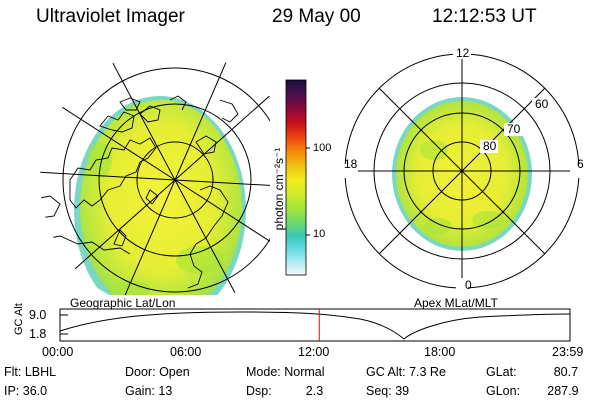 The image size is (600, 400). I want to click on glon-status: GLon: 287.9, so click(532, 391).